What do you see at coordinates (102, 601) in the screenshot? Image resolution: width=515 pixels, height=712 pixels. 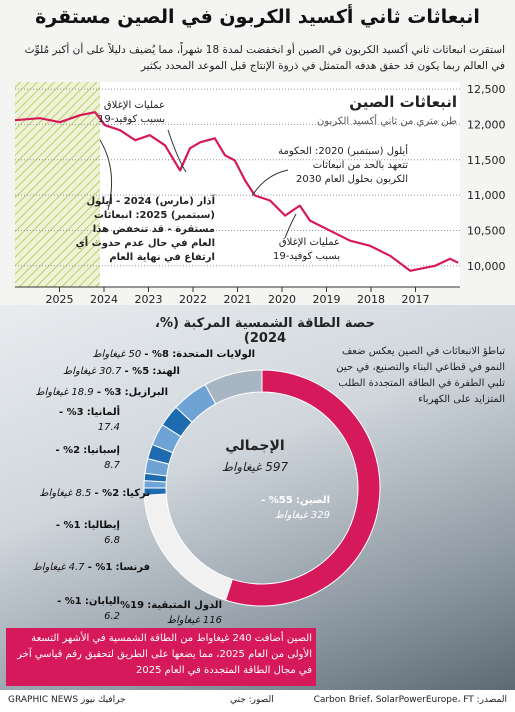 I see `category-label: اليابان:` at bounding box center [102, 601].